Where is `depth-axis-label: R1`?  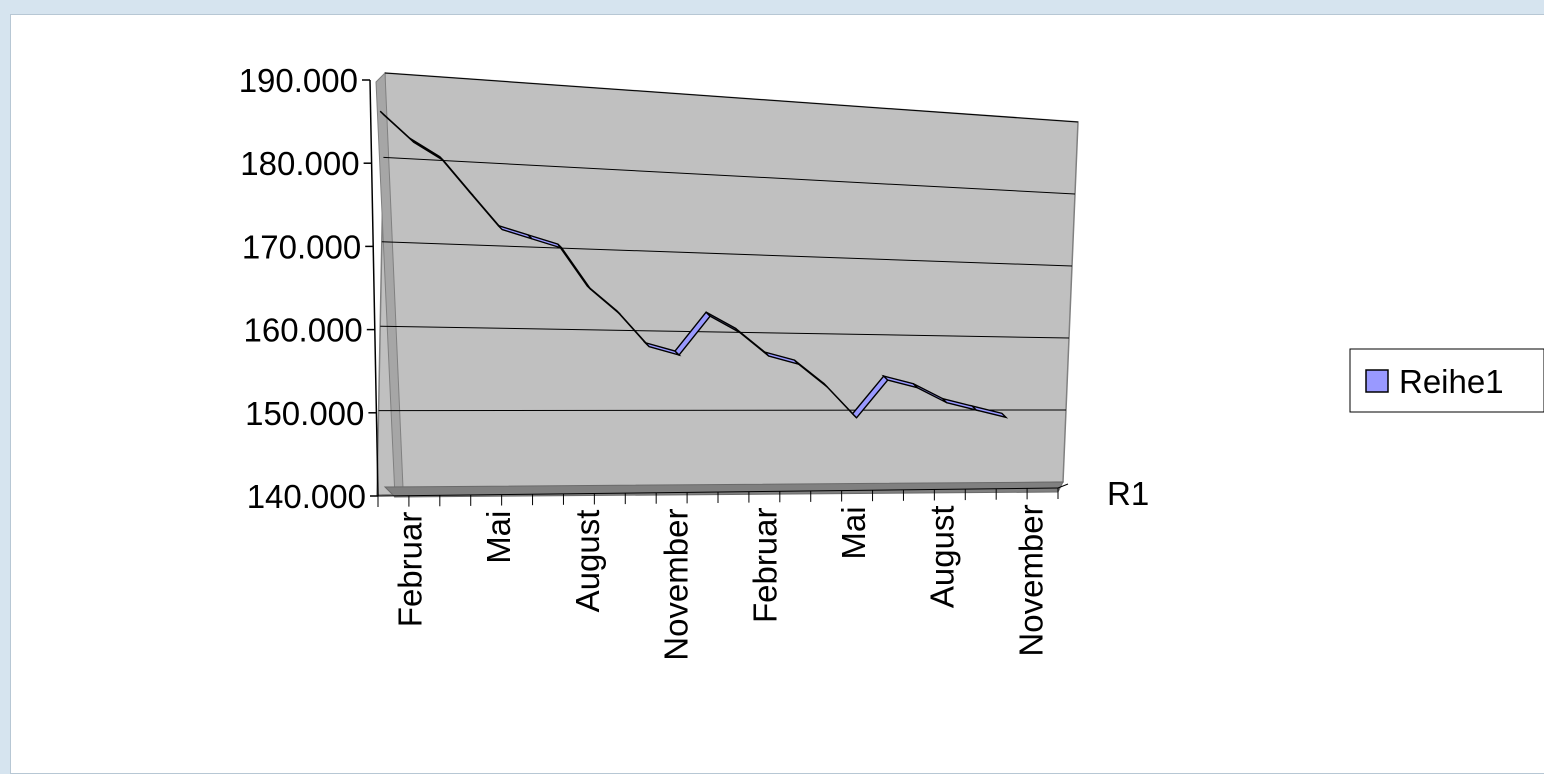
depth-axis-label: R1 is located at coordinates (1128, 493).